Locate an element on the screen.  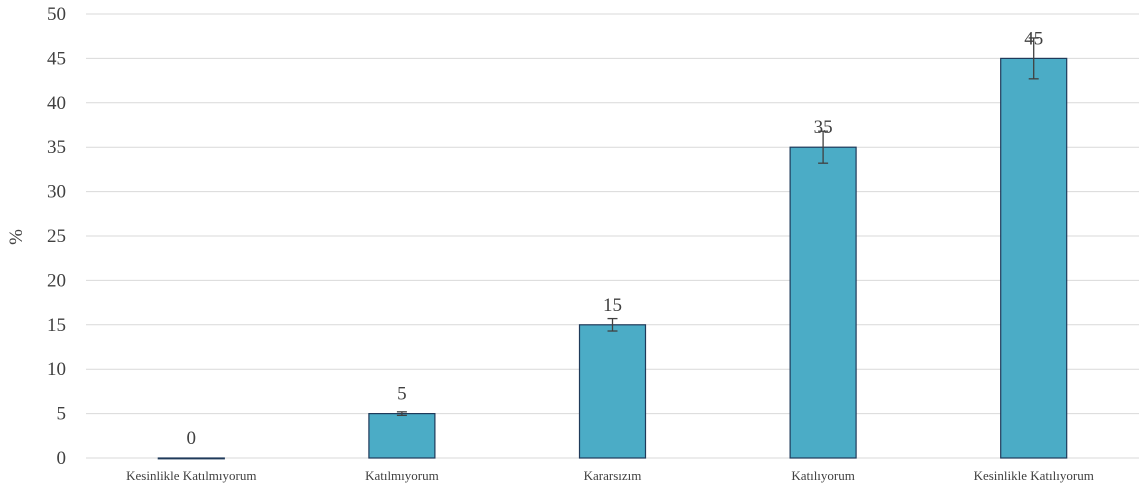
y-tick-label: 15 is located at coordinates (56, 325).